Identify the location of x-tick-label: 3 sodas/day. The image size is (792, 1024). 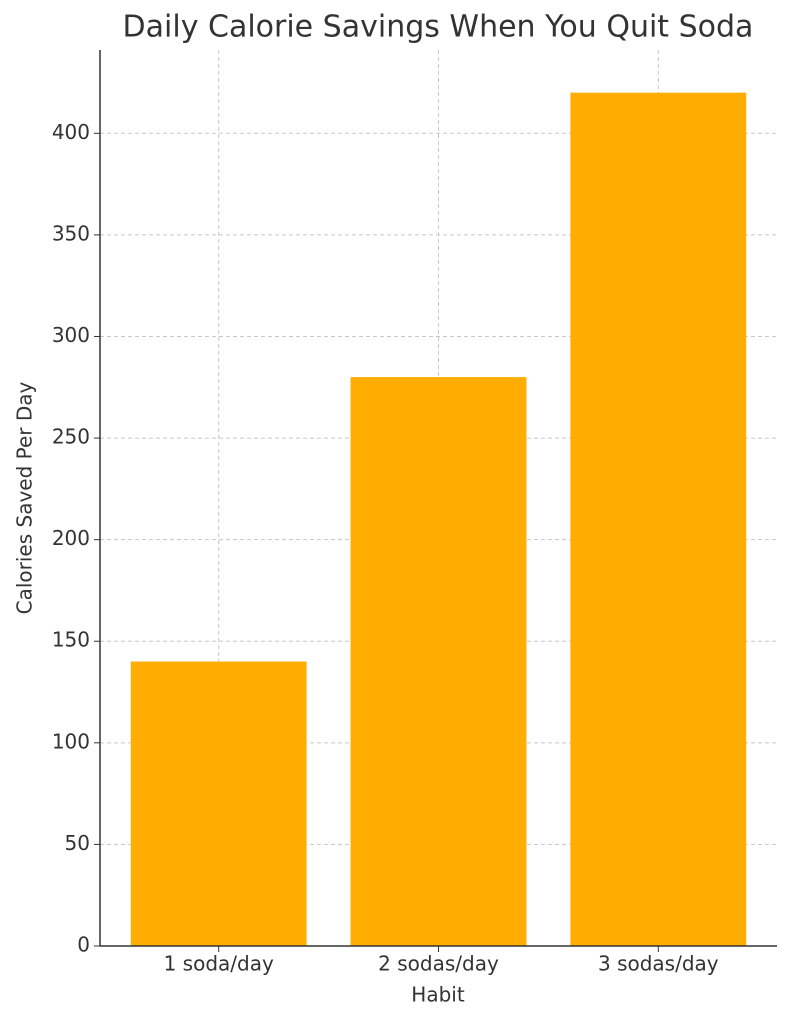
(658, 964).